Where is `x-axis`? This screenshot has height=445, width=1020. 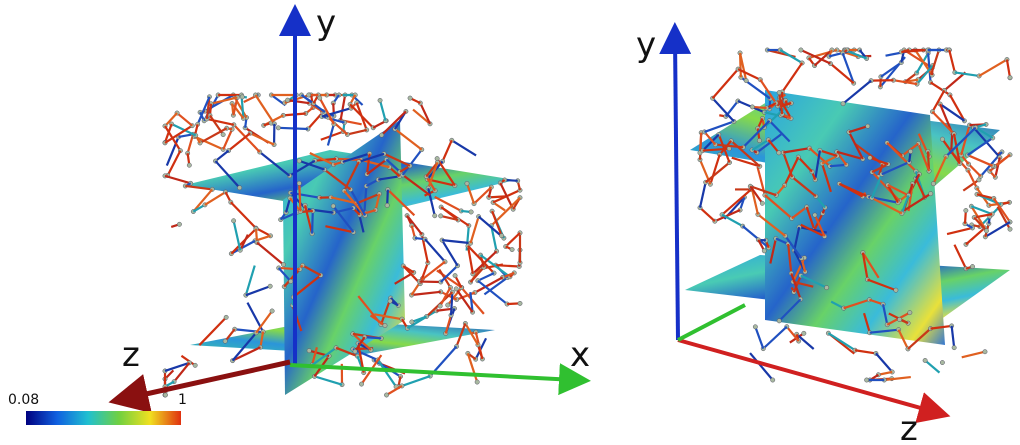
x-axis is located at coordinates (711, 322).